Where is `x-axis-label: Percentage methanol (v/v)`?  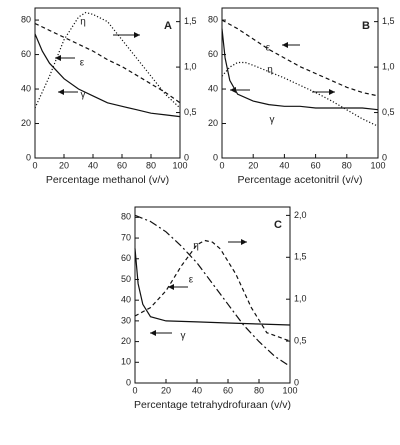
x-axis-label: Percentage methanol (v/v) is located at coordinates (107, 180).